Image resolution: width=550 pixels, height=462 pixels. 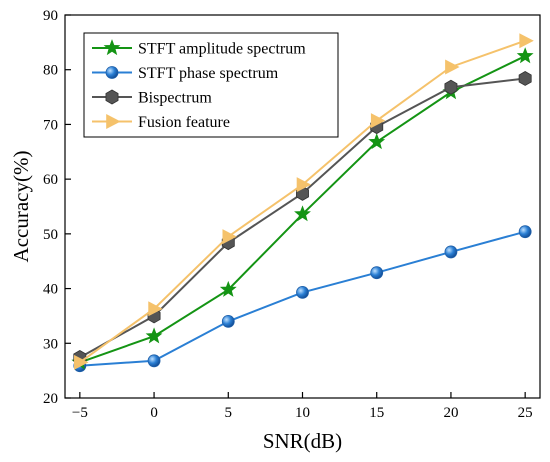 I want to click on x-tick-label: 0, so click(x=154, y=413).